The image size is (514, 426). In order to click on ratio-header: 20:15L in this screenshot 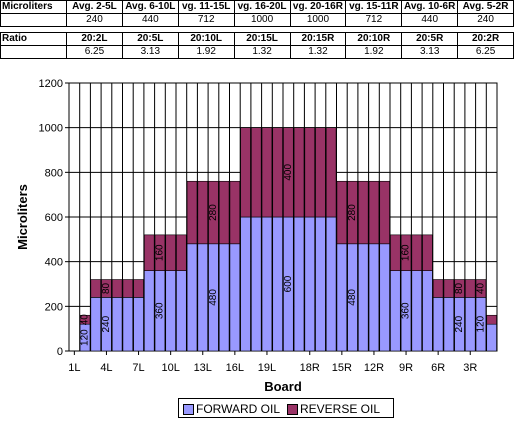, I will do `click(262, 39)`.